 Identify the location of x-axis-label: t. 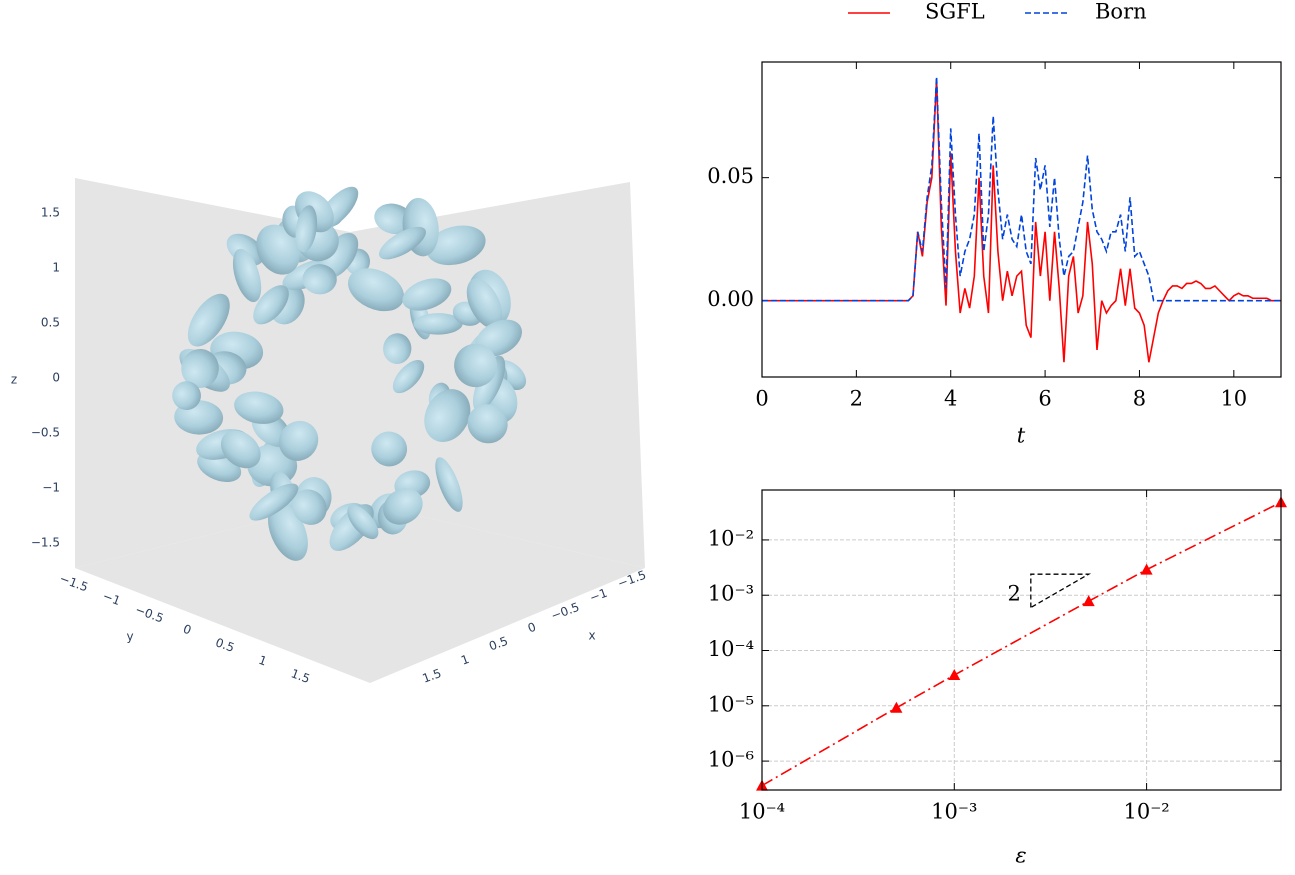
(1021, 436).